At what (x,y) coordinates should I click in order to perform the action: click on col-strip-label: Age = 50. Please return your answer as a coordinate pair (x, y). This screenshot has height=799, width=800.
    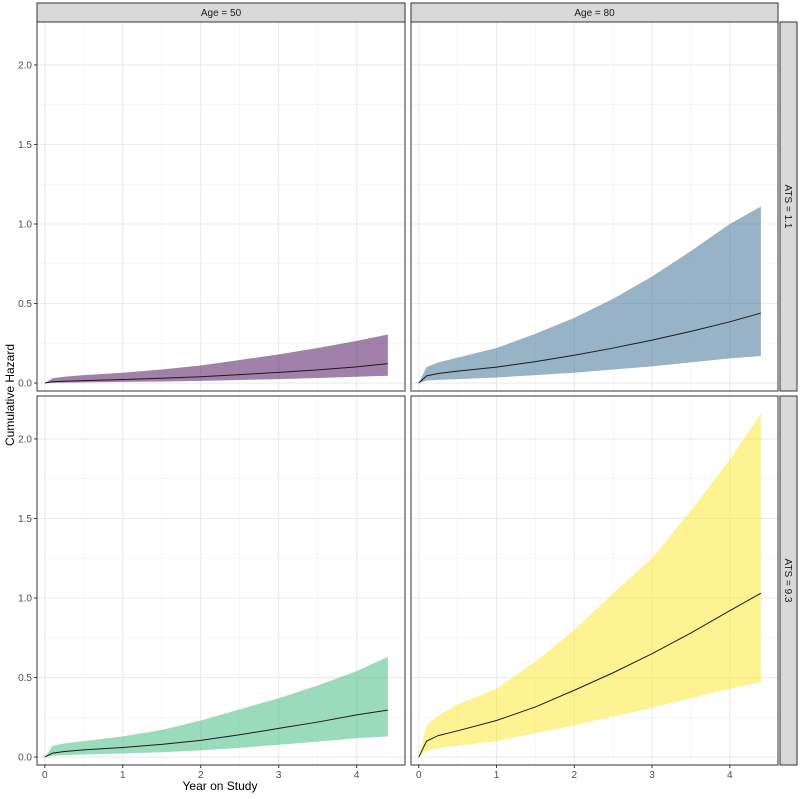
    Looking at the image, I should click on (221, 13).